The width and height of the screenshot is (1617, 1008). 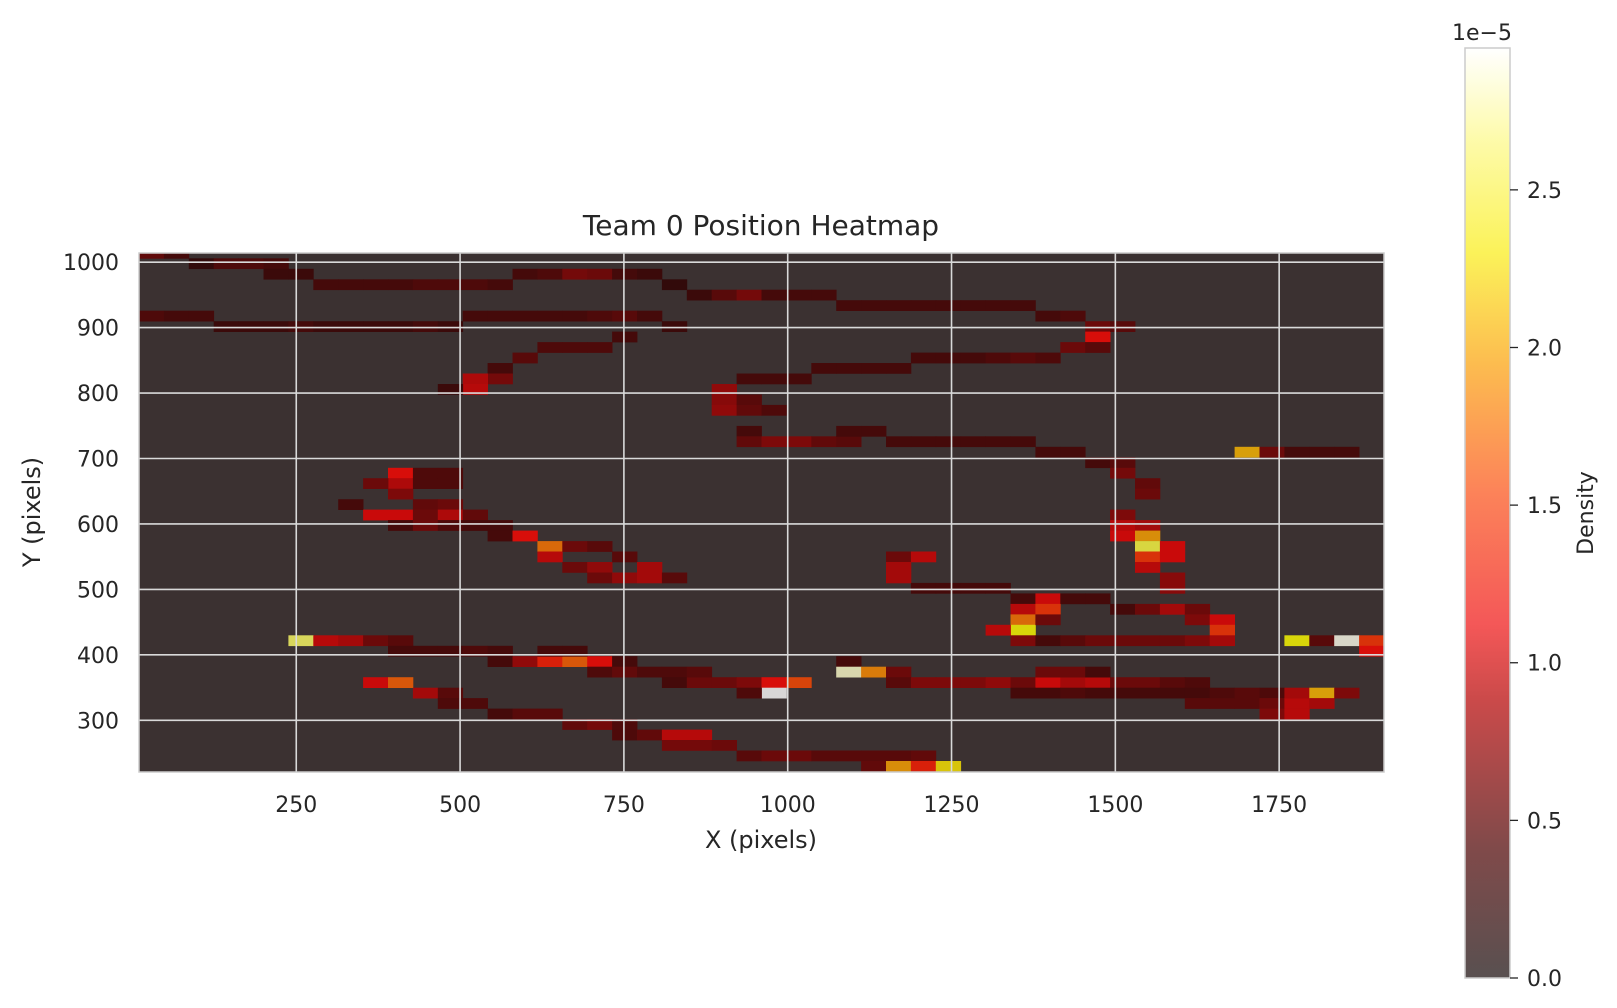 I want to click on x-tick-label: 1250, so click(x=952, y=805).